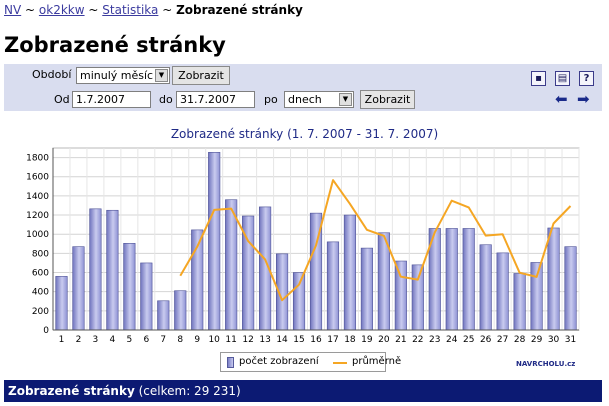 The height and width of the screenshot is (406, 609). I want to click on x-tick-label: 12, so click(247, 340).